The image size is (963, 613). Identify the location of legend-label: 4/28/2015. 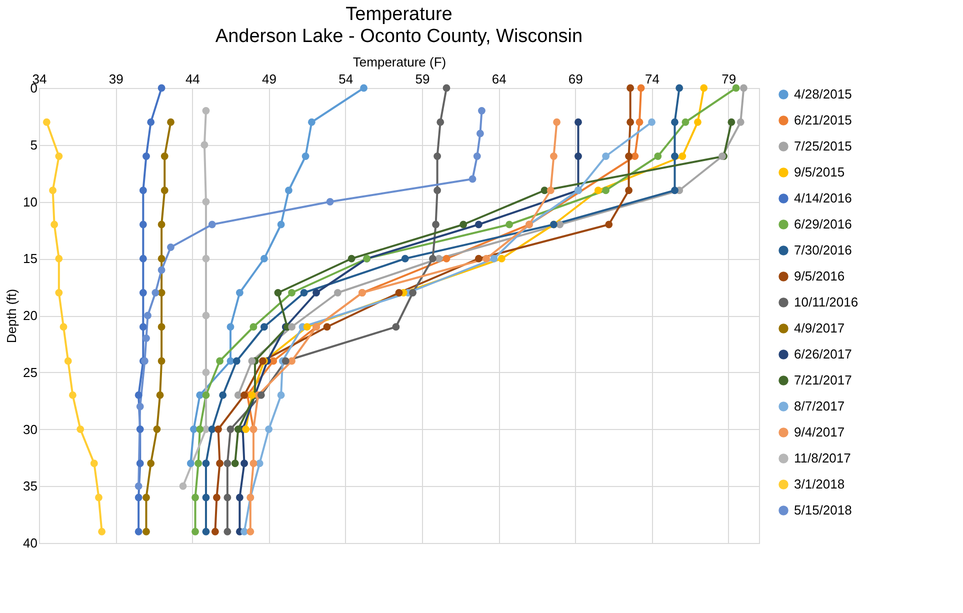
(823, 94).